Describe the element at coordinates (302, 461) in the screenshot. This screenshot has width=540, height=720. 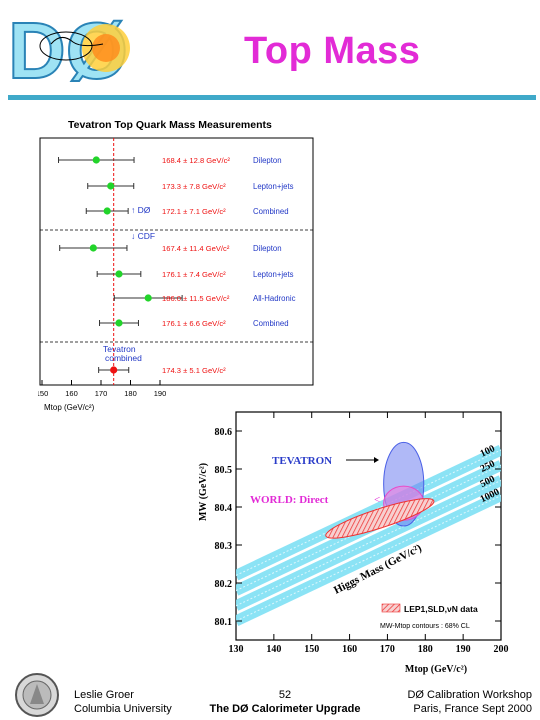
I see `tevatron-contour-label: TEVATRON` at that location.